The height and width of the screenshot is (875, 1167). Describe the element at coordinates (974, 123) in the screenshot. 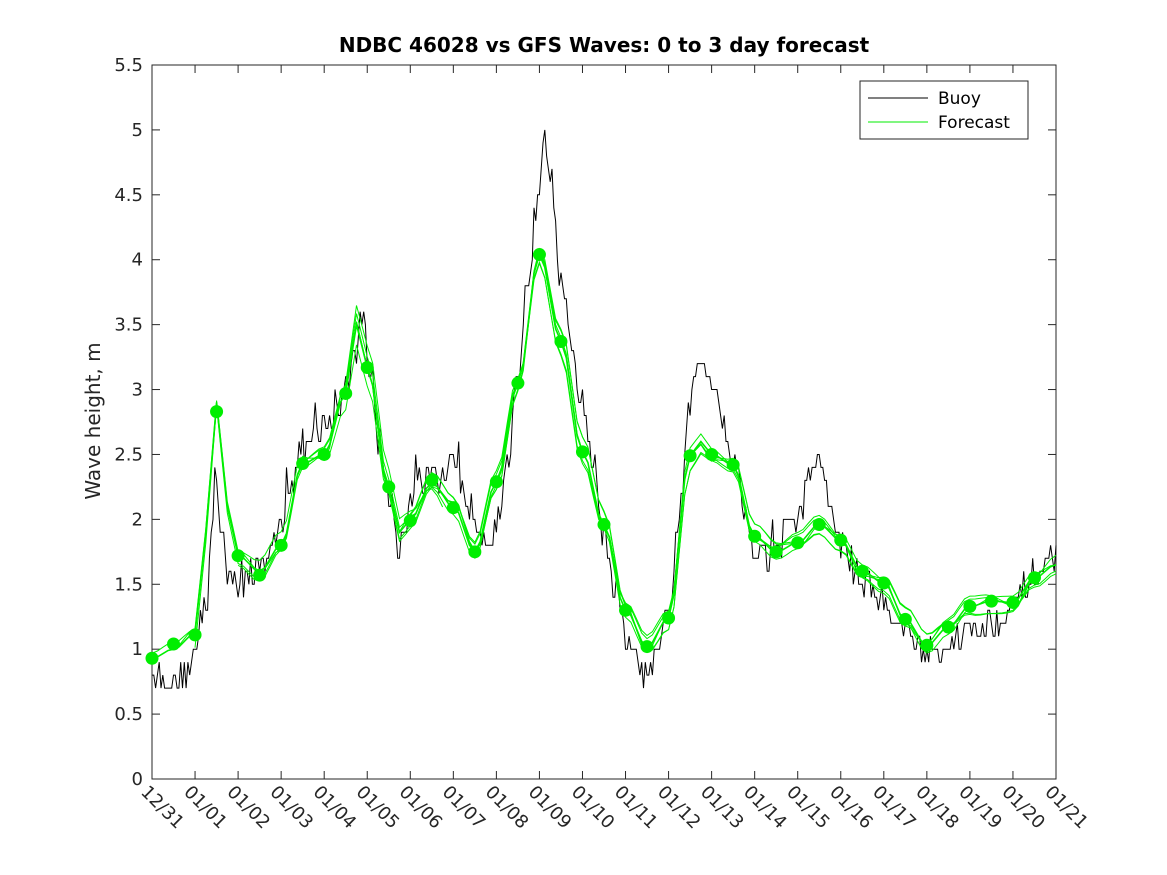

I see `legend-forecast-label: Forecast` at that location.